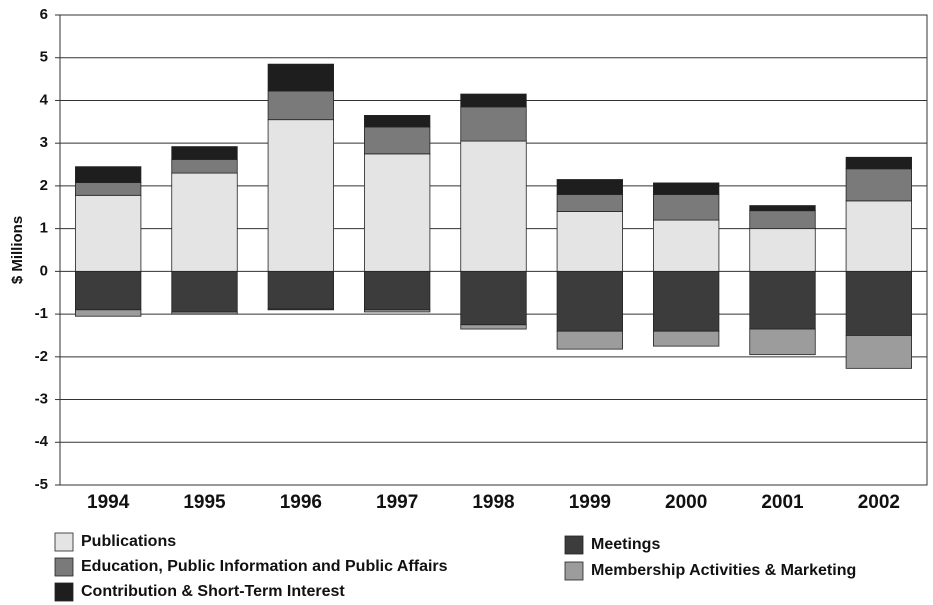  Describe the element at coordinates (397, 502) in the screenshot. I see `x-tick-label: 1997` at that location.